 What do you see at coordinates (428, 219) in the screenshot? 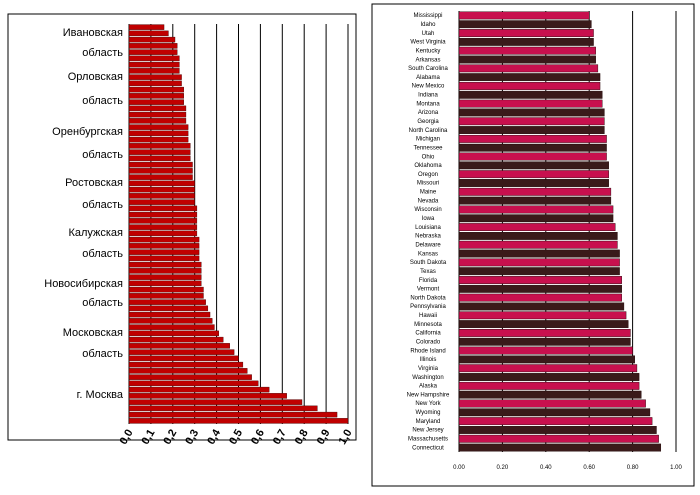
I see `right-state-label: Iowa` at bounding box center [428, 219].